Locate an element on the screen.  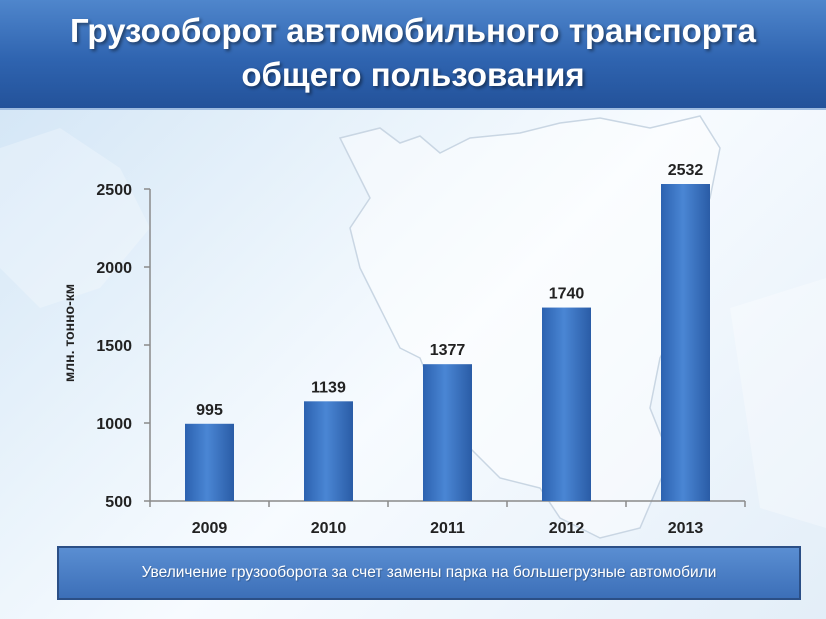
y-tick-label: 1500 is located at coordinates (114, 346).